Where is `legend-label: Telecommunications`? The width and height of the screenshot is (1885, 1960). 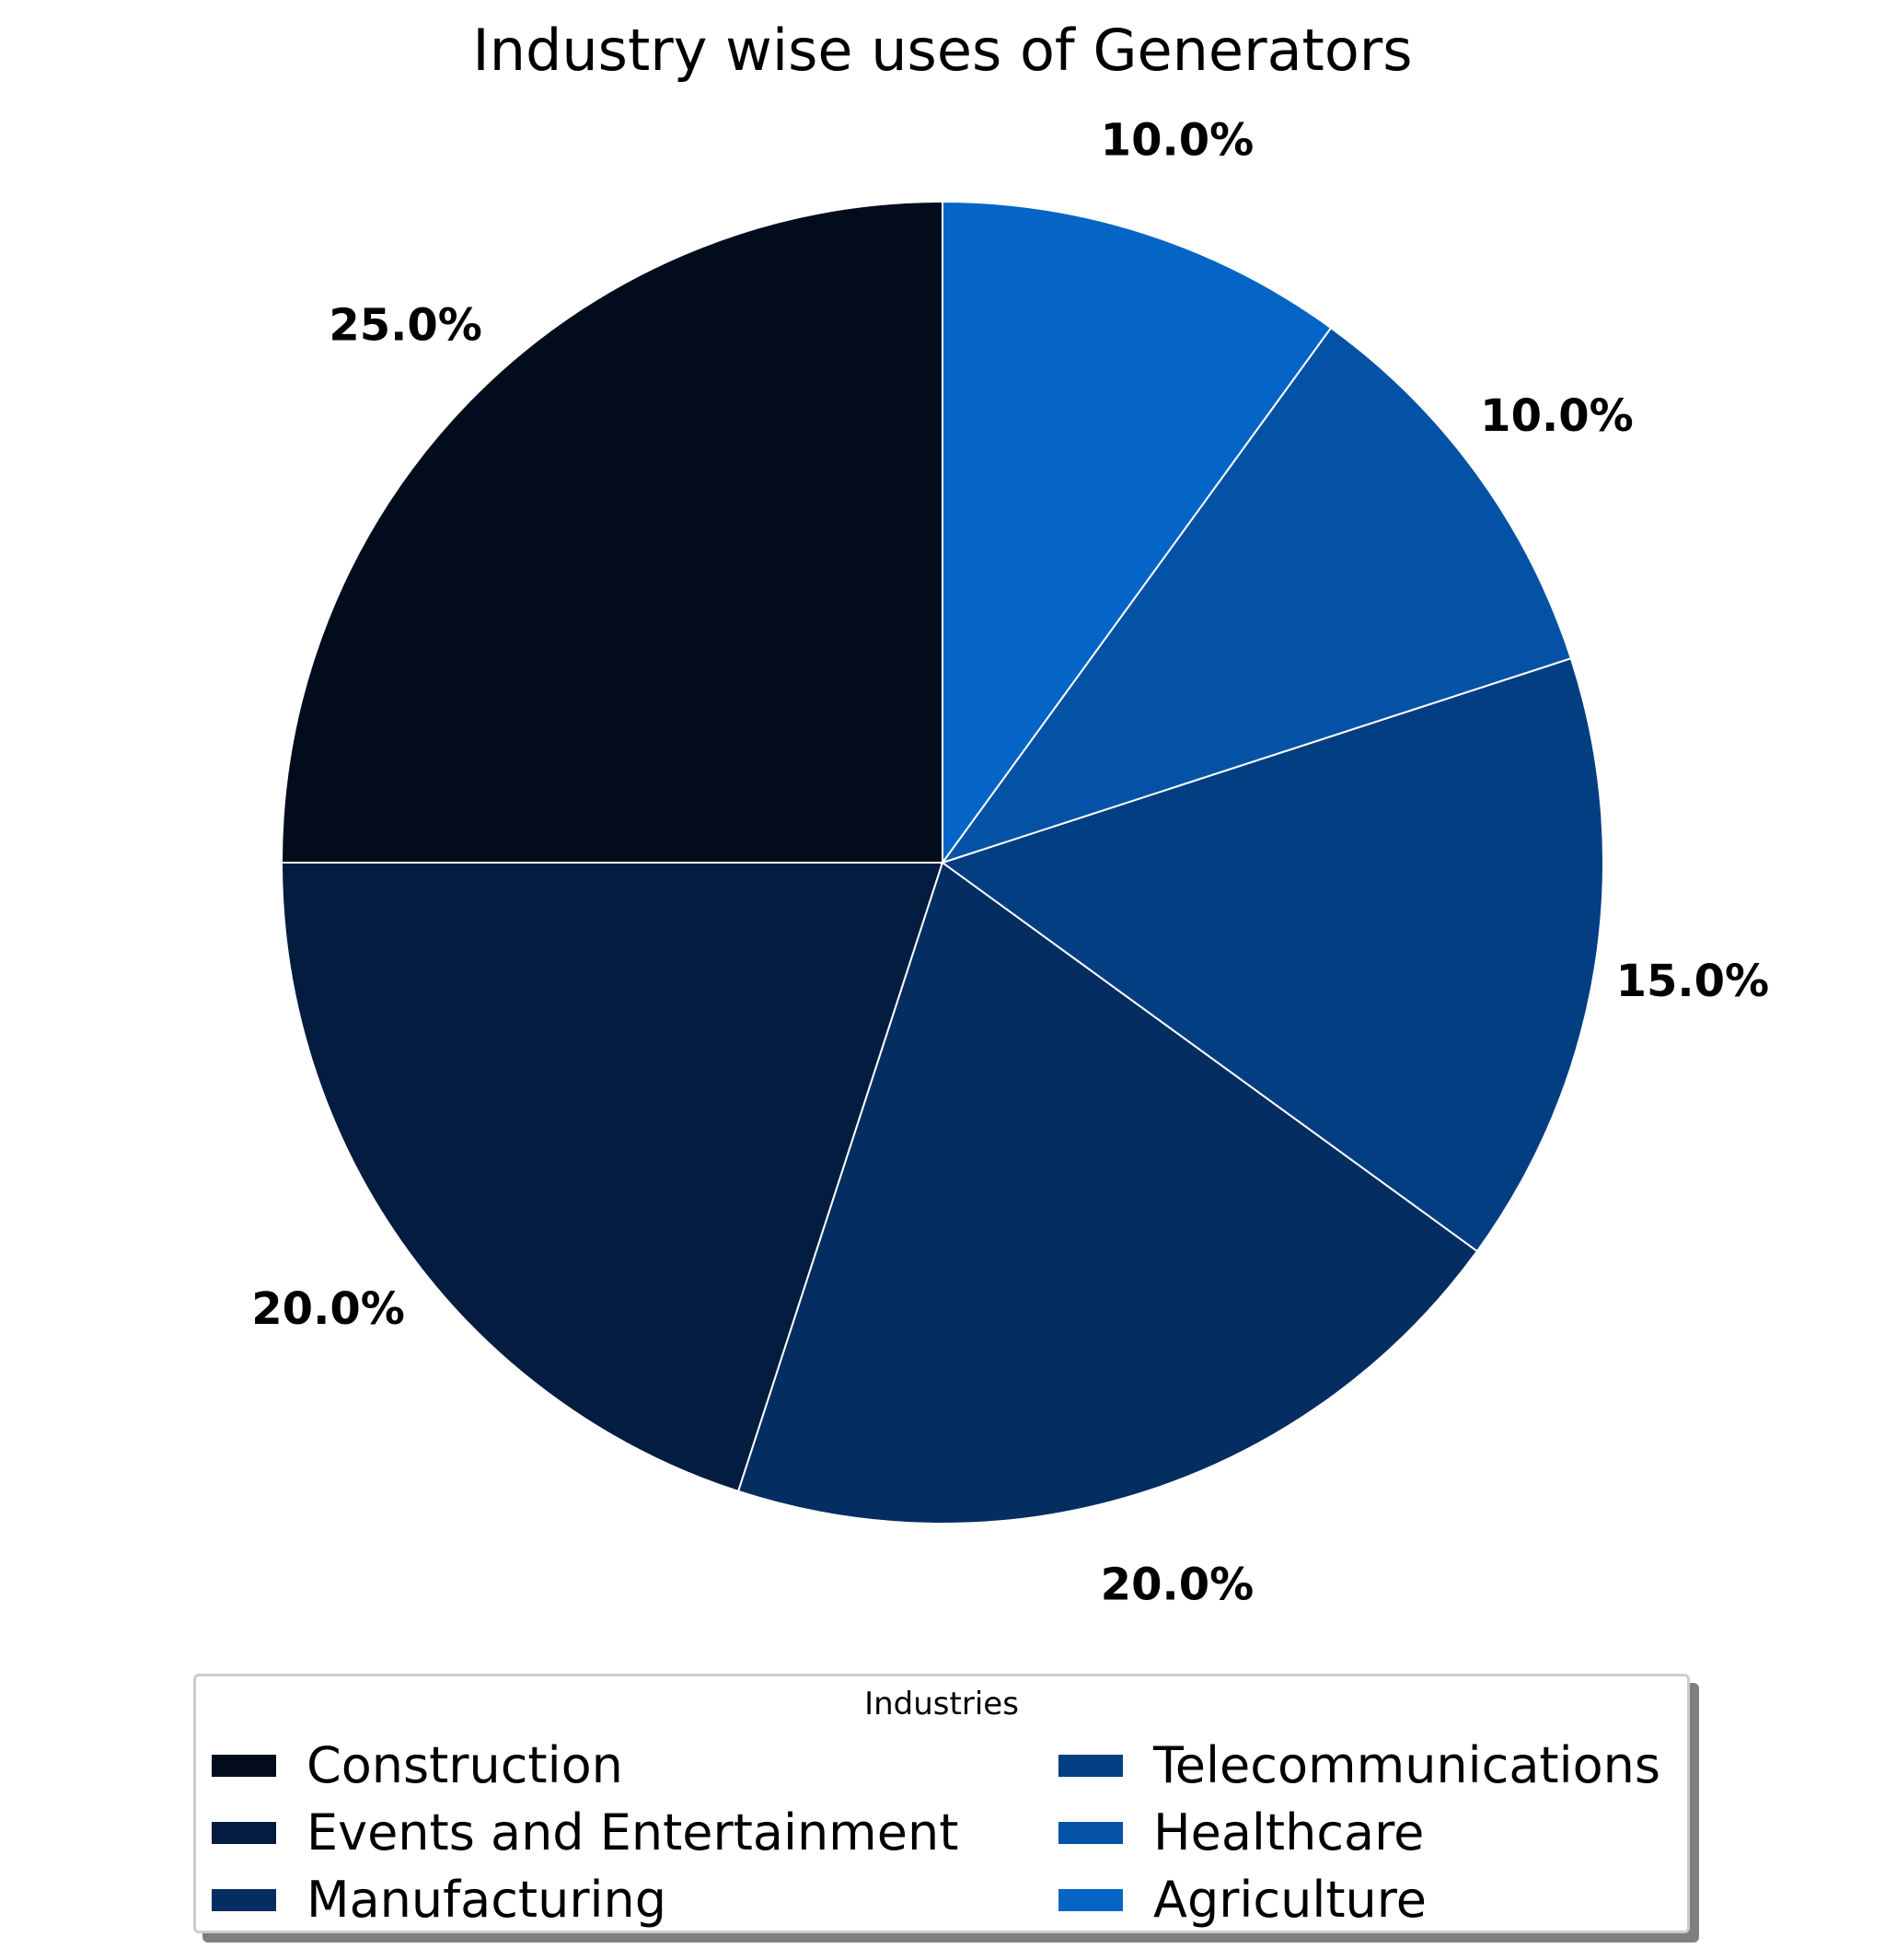 legend-label: Telecommunications is located at coordinates (1406, 1765).